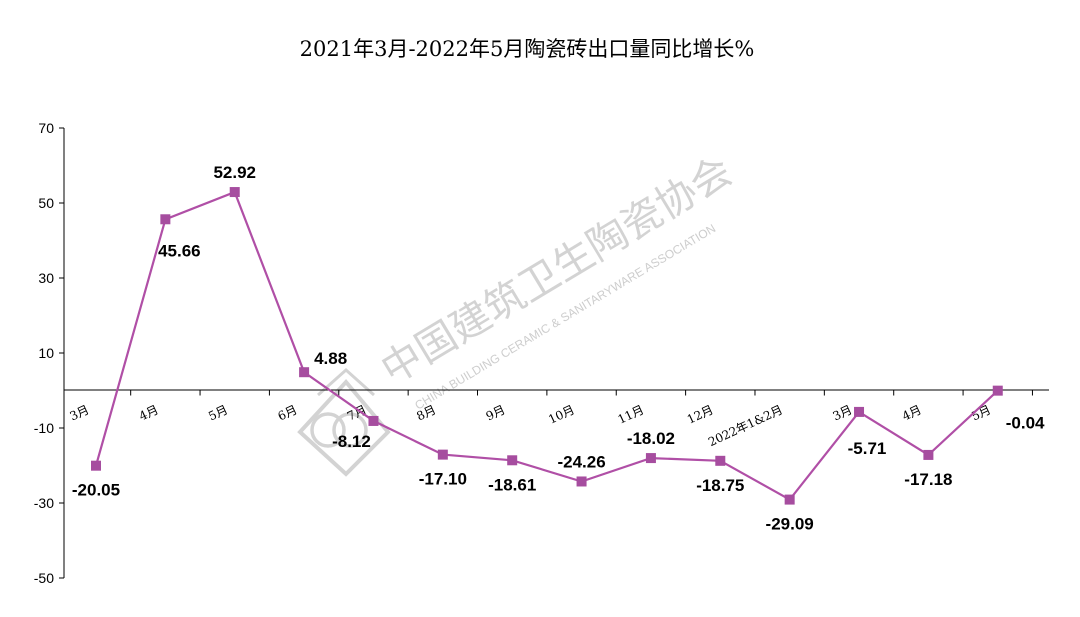 The width and height of the screenshot is (1080, 617). What do you see at coordinates (443, 479) in the screenshot?
I see `data-label: -17.10` at bounding box center [443, 479].